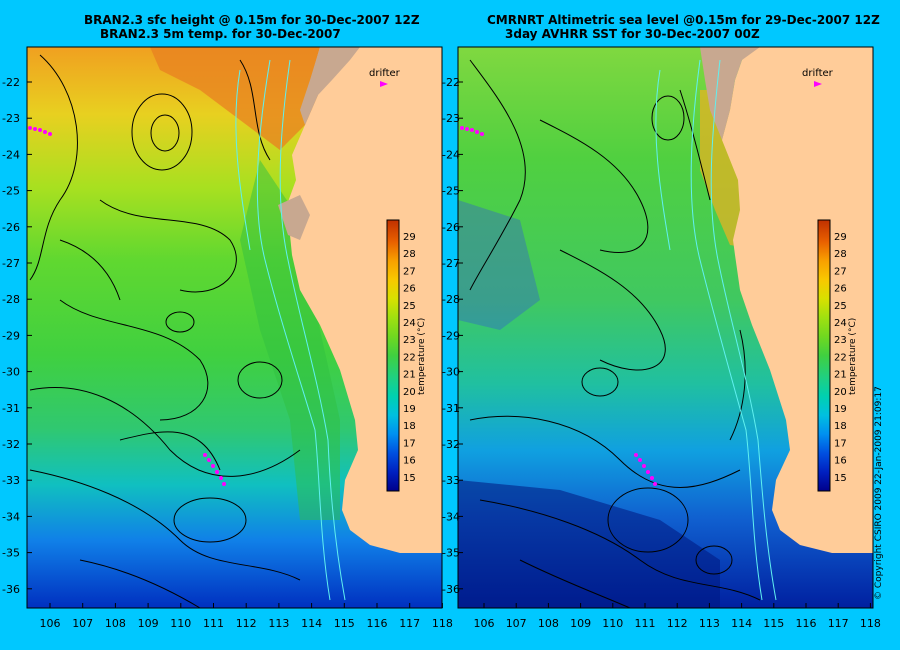 Image resolution: width=900 pixels, height=650 pixels. I want to click on left-colorbar-ticks: 29 28 27 26 25 24 23 22 21 20 19 18 17 16 15, so click(409, 358).